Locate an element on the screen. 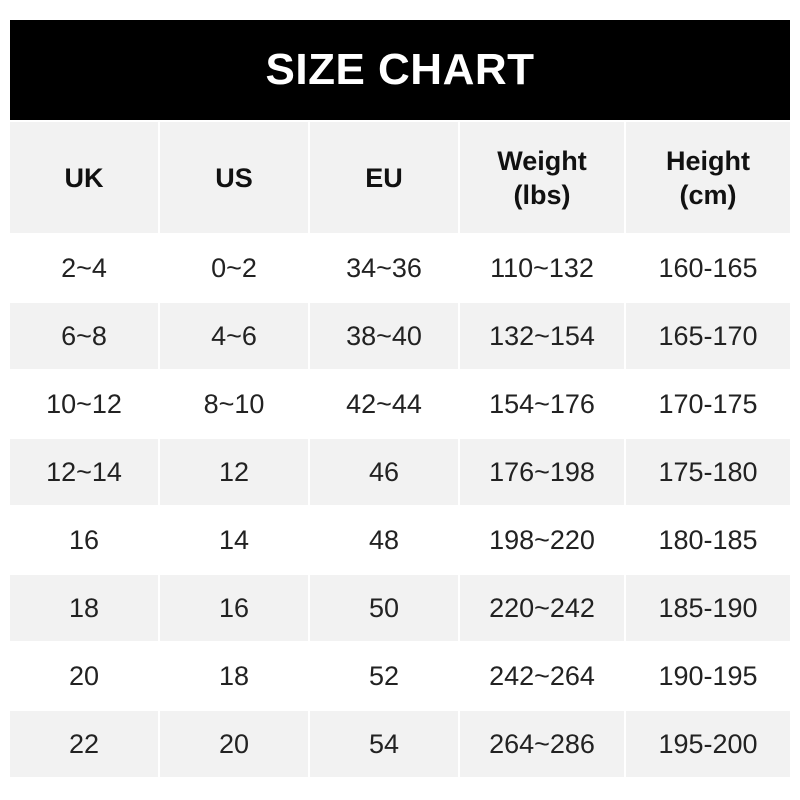 This screenshot has width=800, height=800. cell-weight: 264~286 is located at coordinates (542, 744).